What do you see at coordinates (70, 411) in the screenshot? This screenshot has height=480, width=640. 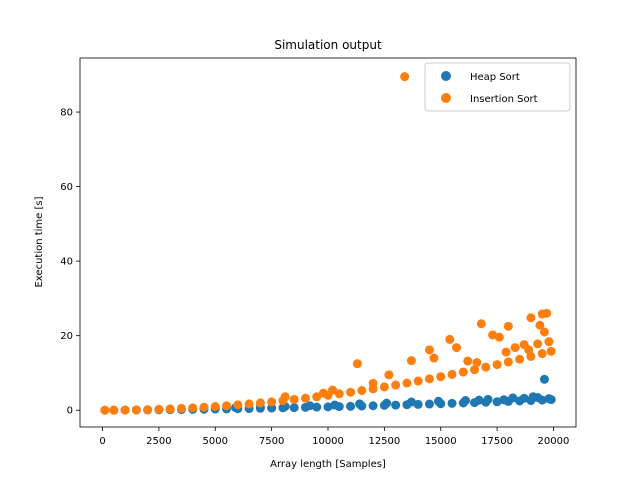 I see `y-tick-label: 0` at bounding box center [70, 411].